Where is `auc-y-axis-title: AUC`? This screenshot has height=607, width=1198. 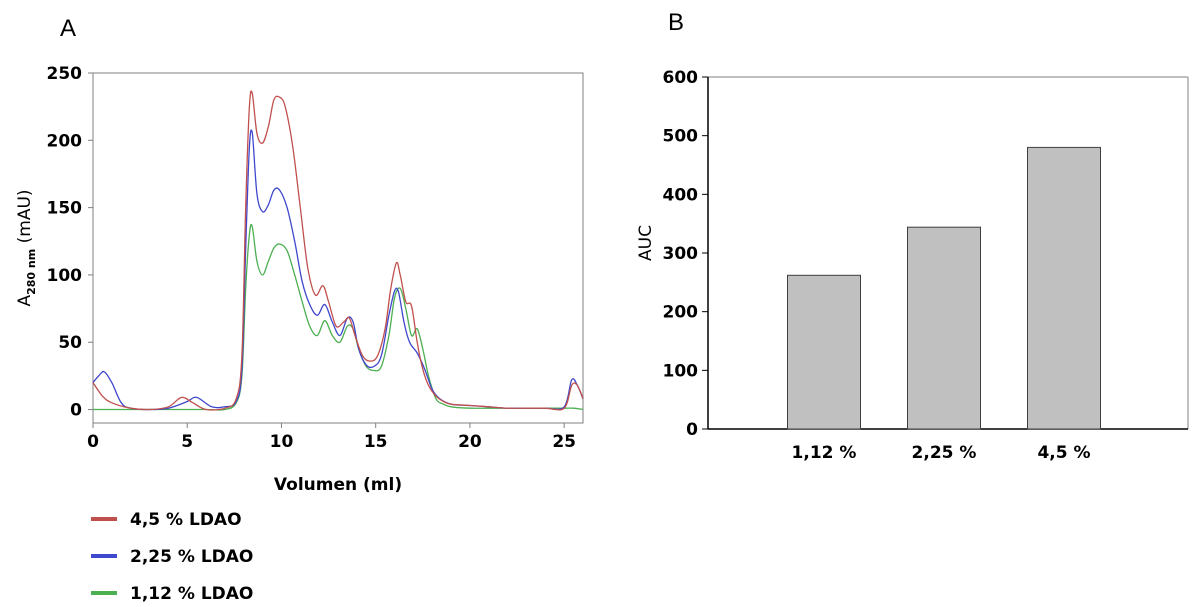 auc-y-axis-title: AUC is located at coordinates (646, 243).